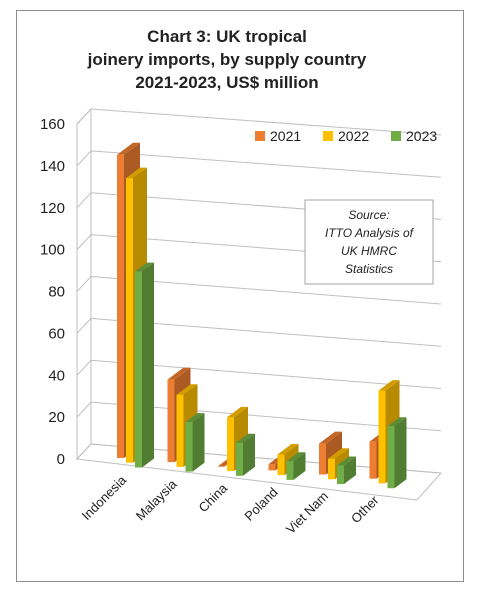 This screenshot has width=480, height=592. I want to click on y-tick-label: 40, so click(56, 375).